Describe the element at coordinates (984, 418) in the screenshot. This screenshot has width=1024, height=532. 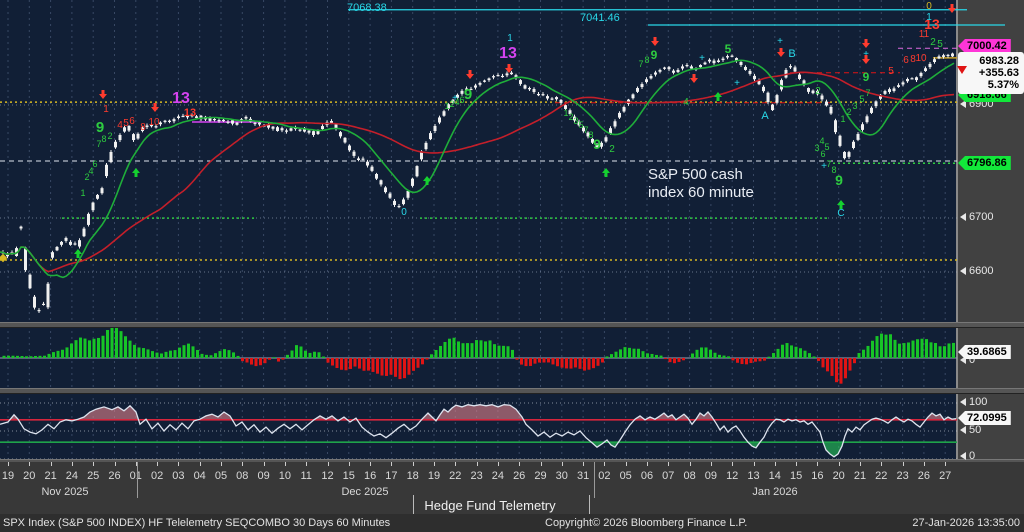
I see `oscillator-value-badge: 72.0995` at that location.